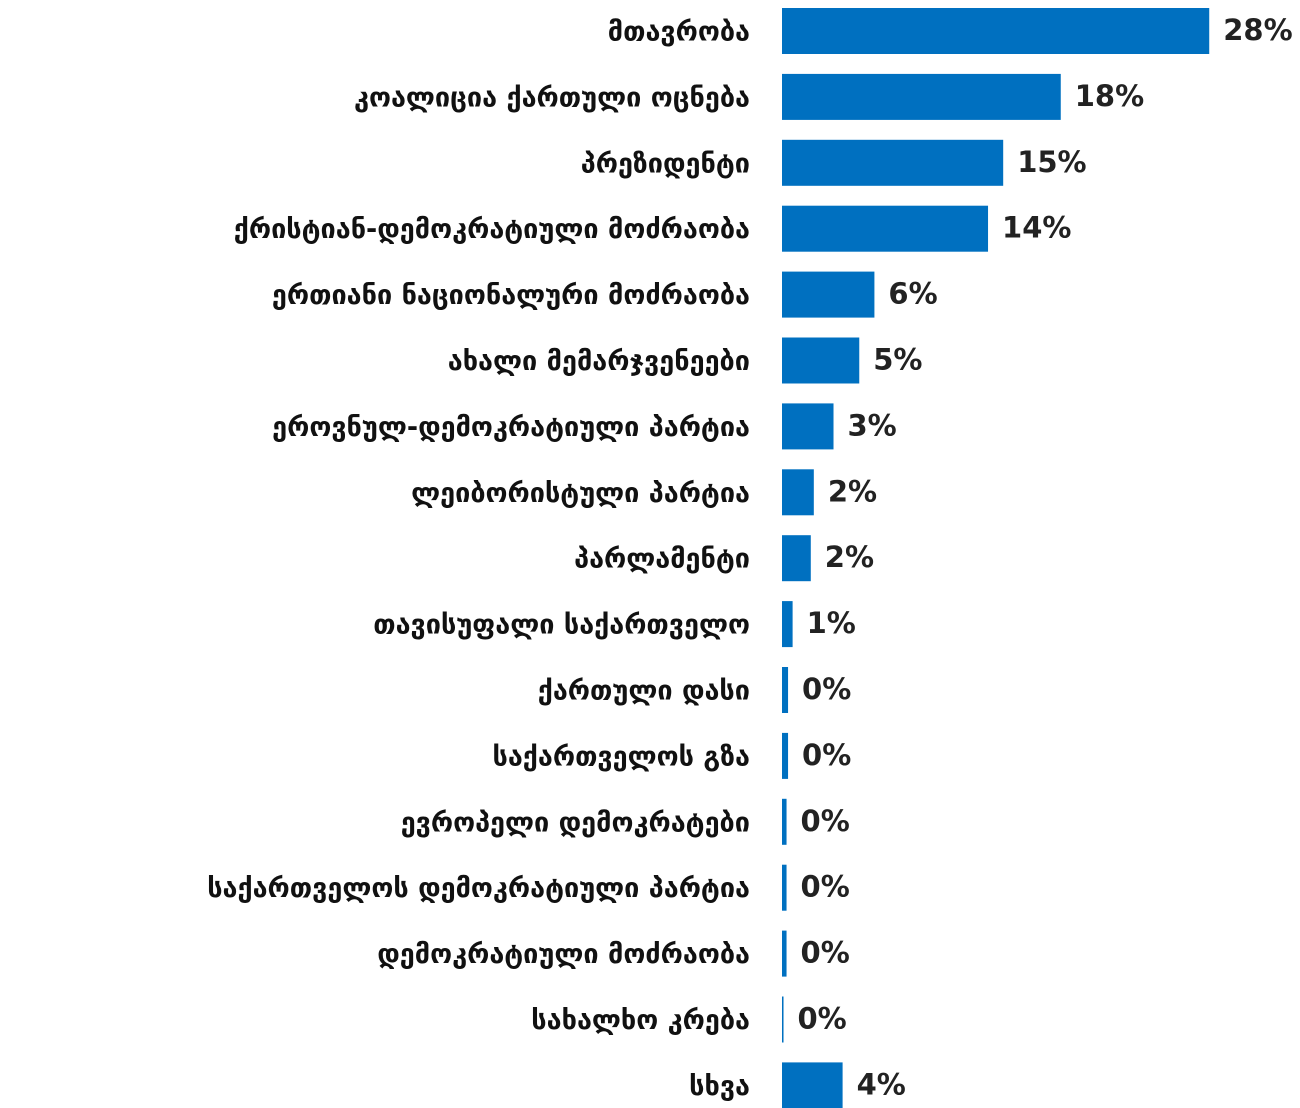 The image size is (1300, 1108). Describe the element at coordinates (1036, 228) in the screenshot. I see `value-label: 14%` at that location.